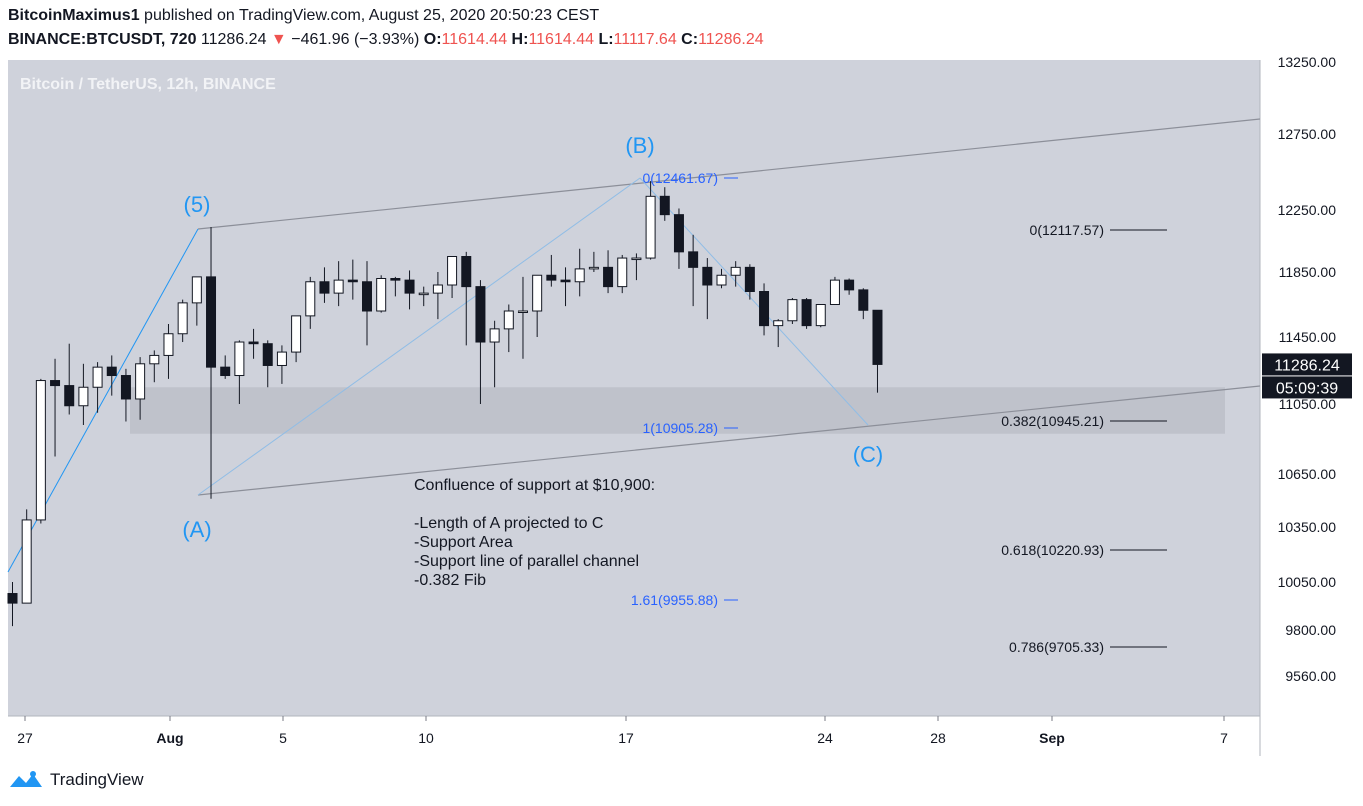  Describe the element at coordinates (25, 738) in the screenshot. I see `x-tick-label: 27` at that location.